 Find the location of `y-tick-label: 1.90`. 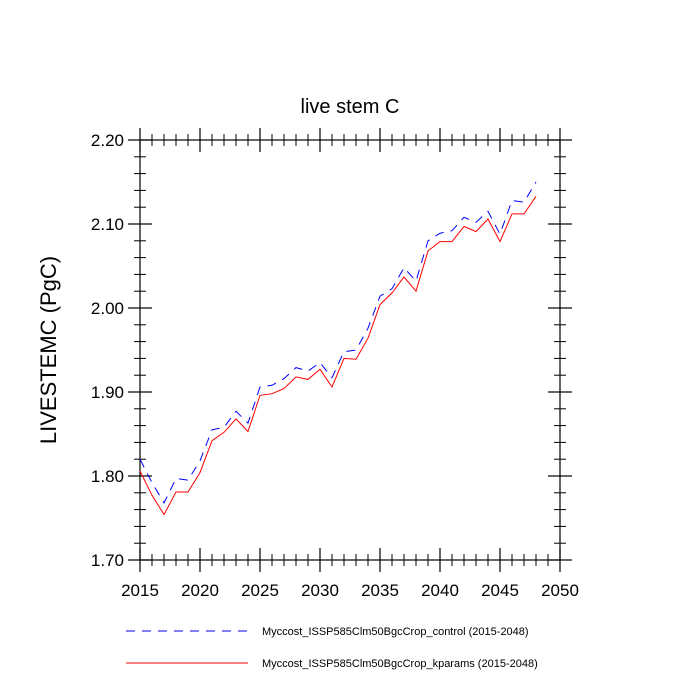

y-tick-label: 1.90 is located at coordinates (107, 392).